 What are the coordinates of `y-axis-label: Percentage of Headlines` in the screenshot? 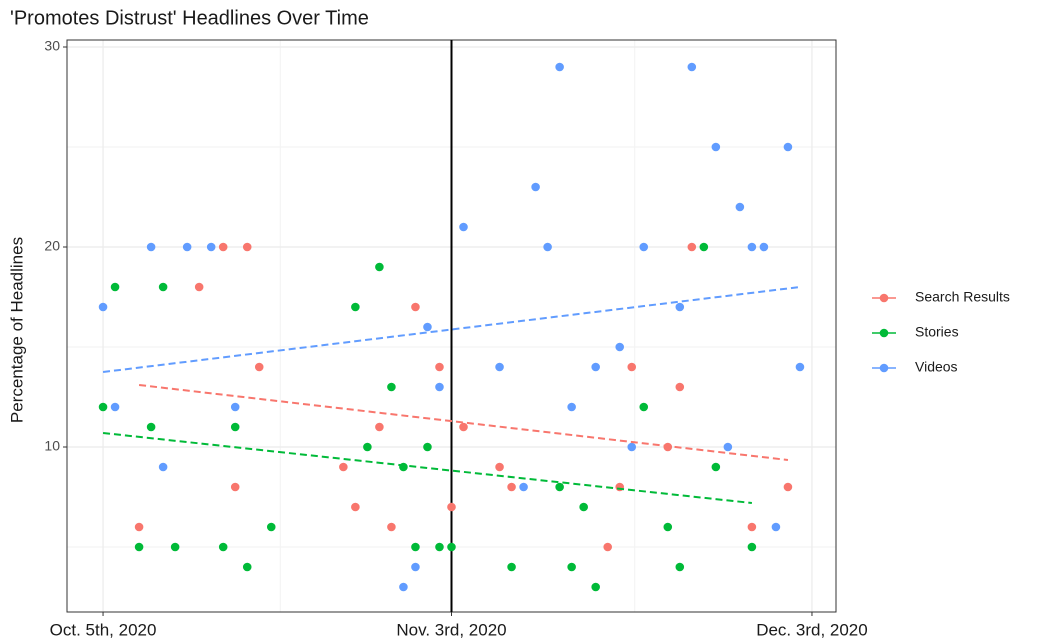 It's located at (16, 330).